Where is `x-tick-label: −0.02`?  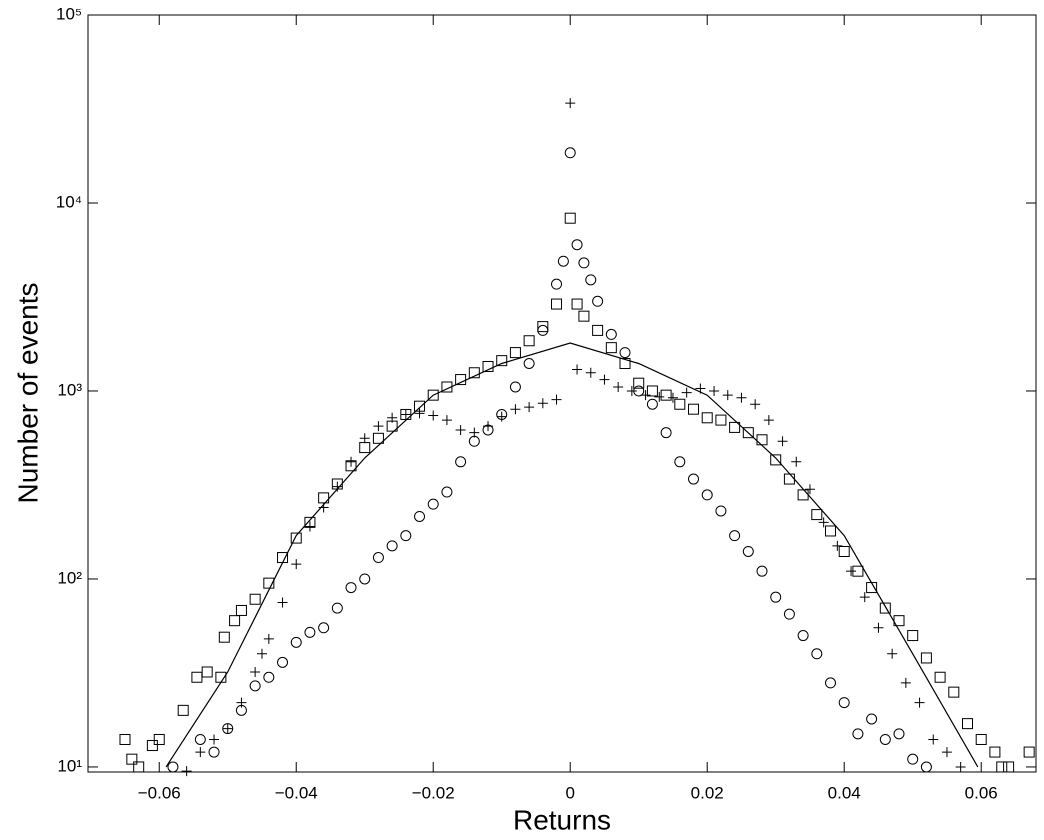
x-tick-label: −0.02 is located at coordinates (433, 792).